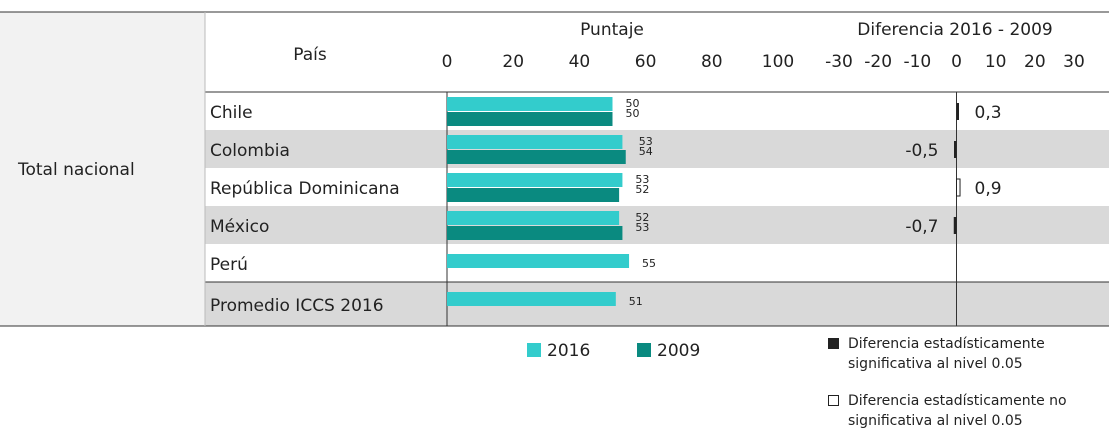 The image size is (1109, 436). Describe the element at coordinates (917, 62) in the screenshot. I see `diff-tick-label: -10` at that location.